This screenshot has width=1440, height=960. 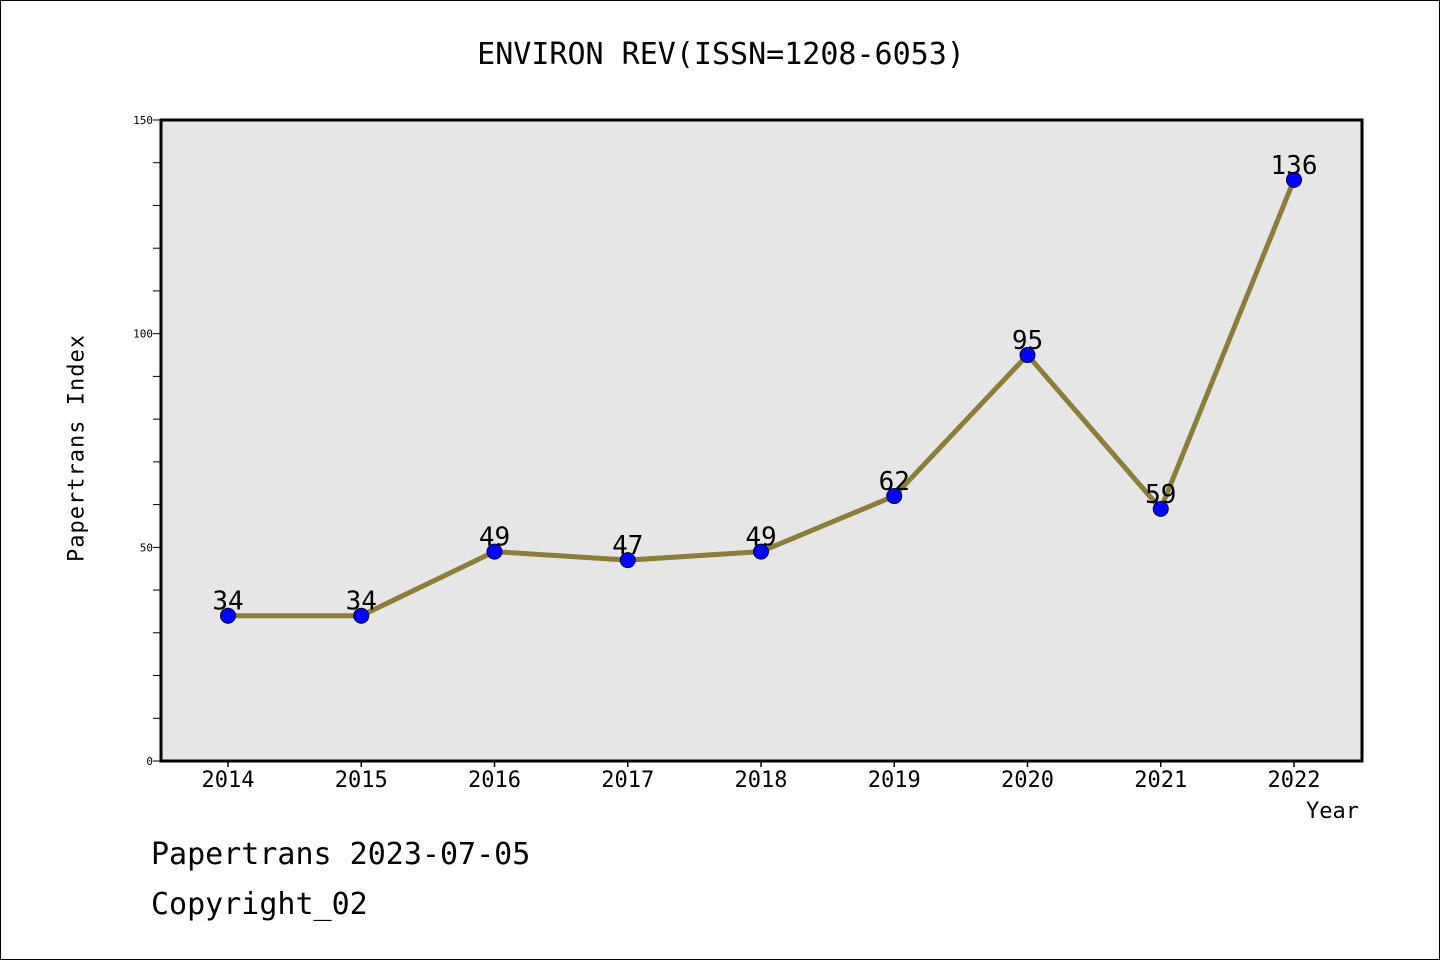 I want to click on chart-title: ENVIRON REV(ISSN=1208-6053), so click(x=721, y=54).